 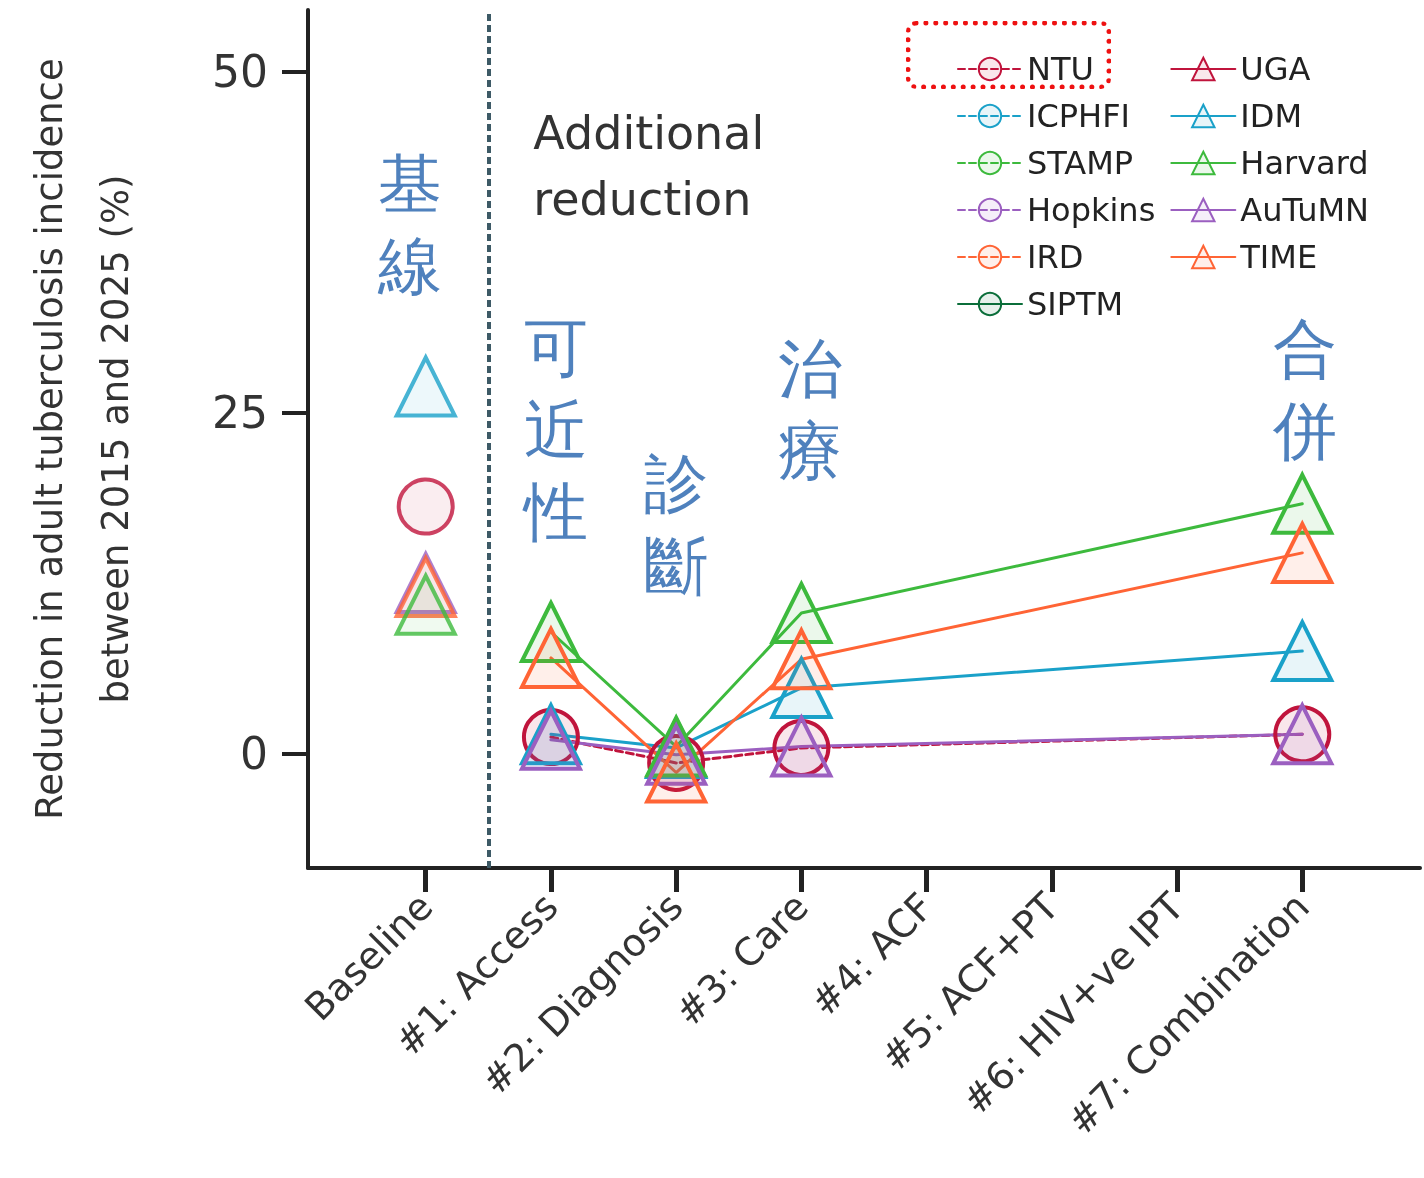 I want to click on legend-label: SIPTM, so click(x=1075, y=304).